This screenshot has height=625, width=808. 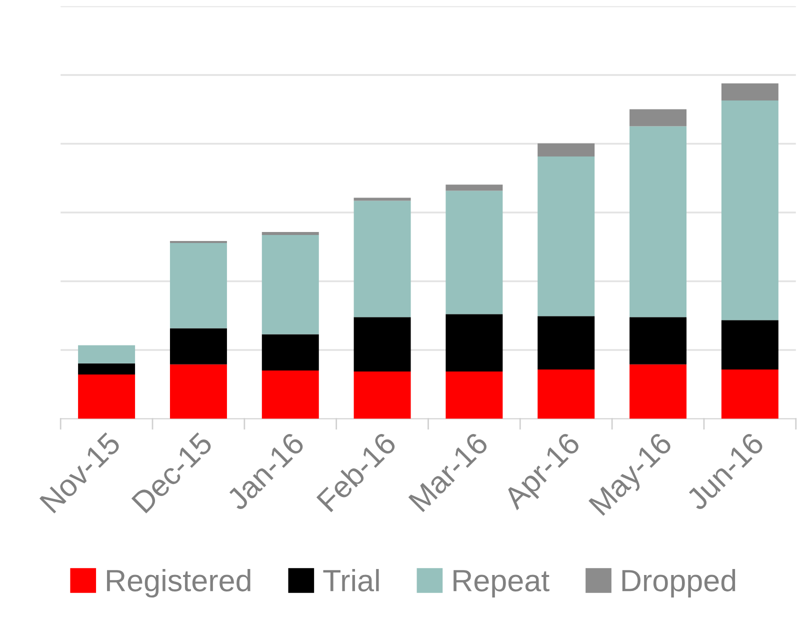 What do you see at coordinates (351, 580) in the screenshot?
I see `legend-label: Trial` at bounding box center [351, 580].